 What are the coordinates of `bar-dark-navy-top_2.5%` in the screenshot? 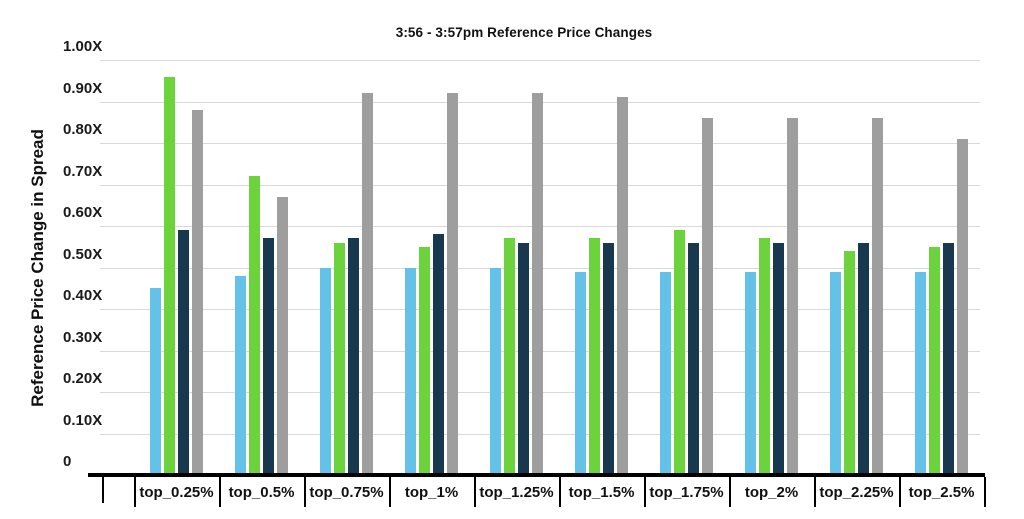 It's located at (948, 358).